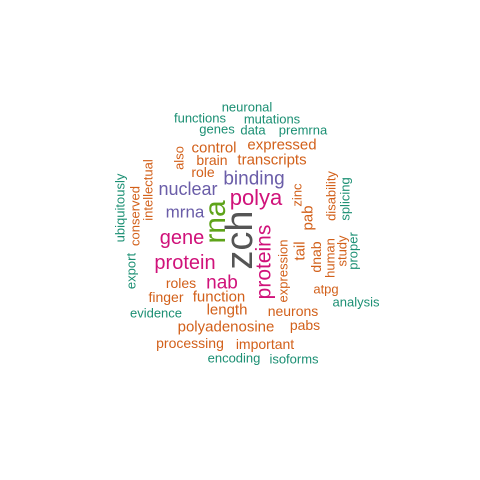 The width and height of the screenshot is (480, 480). Describe the element at coordinates (247, 107) in the screenshot. I see `word-neuronal: neuronal` at that location.